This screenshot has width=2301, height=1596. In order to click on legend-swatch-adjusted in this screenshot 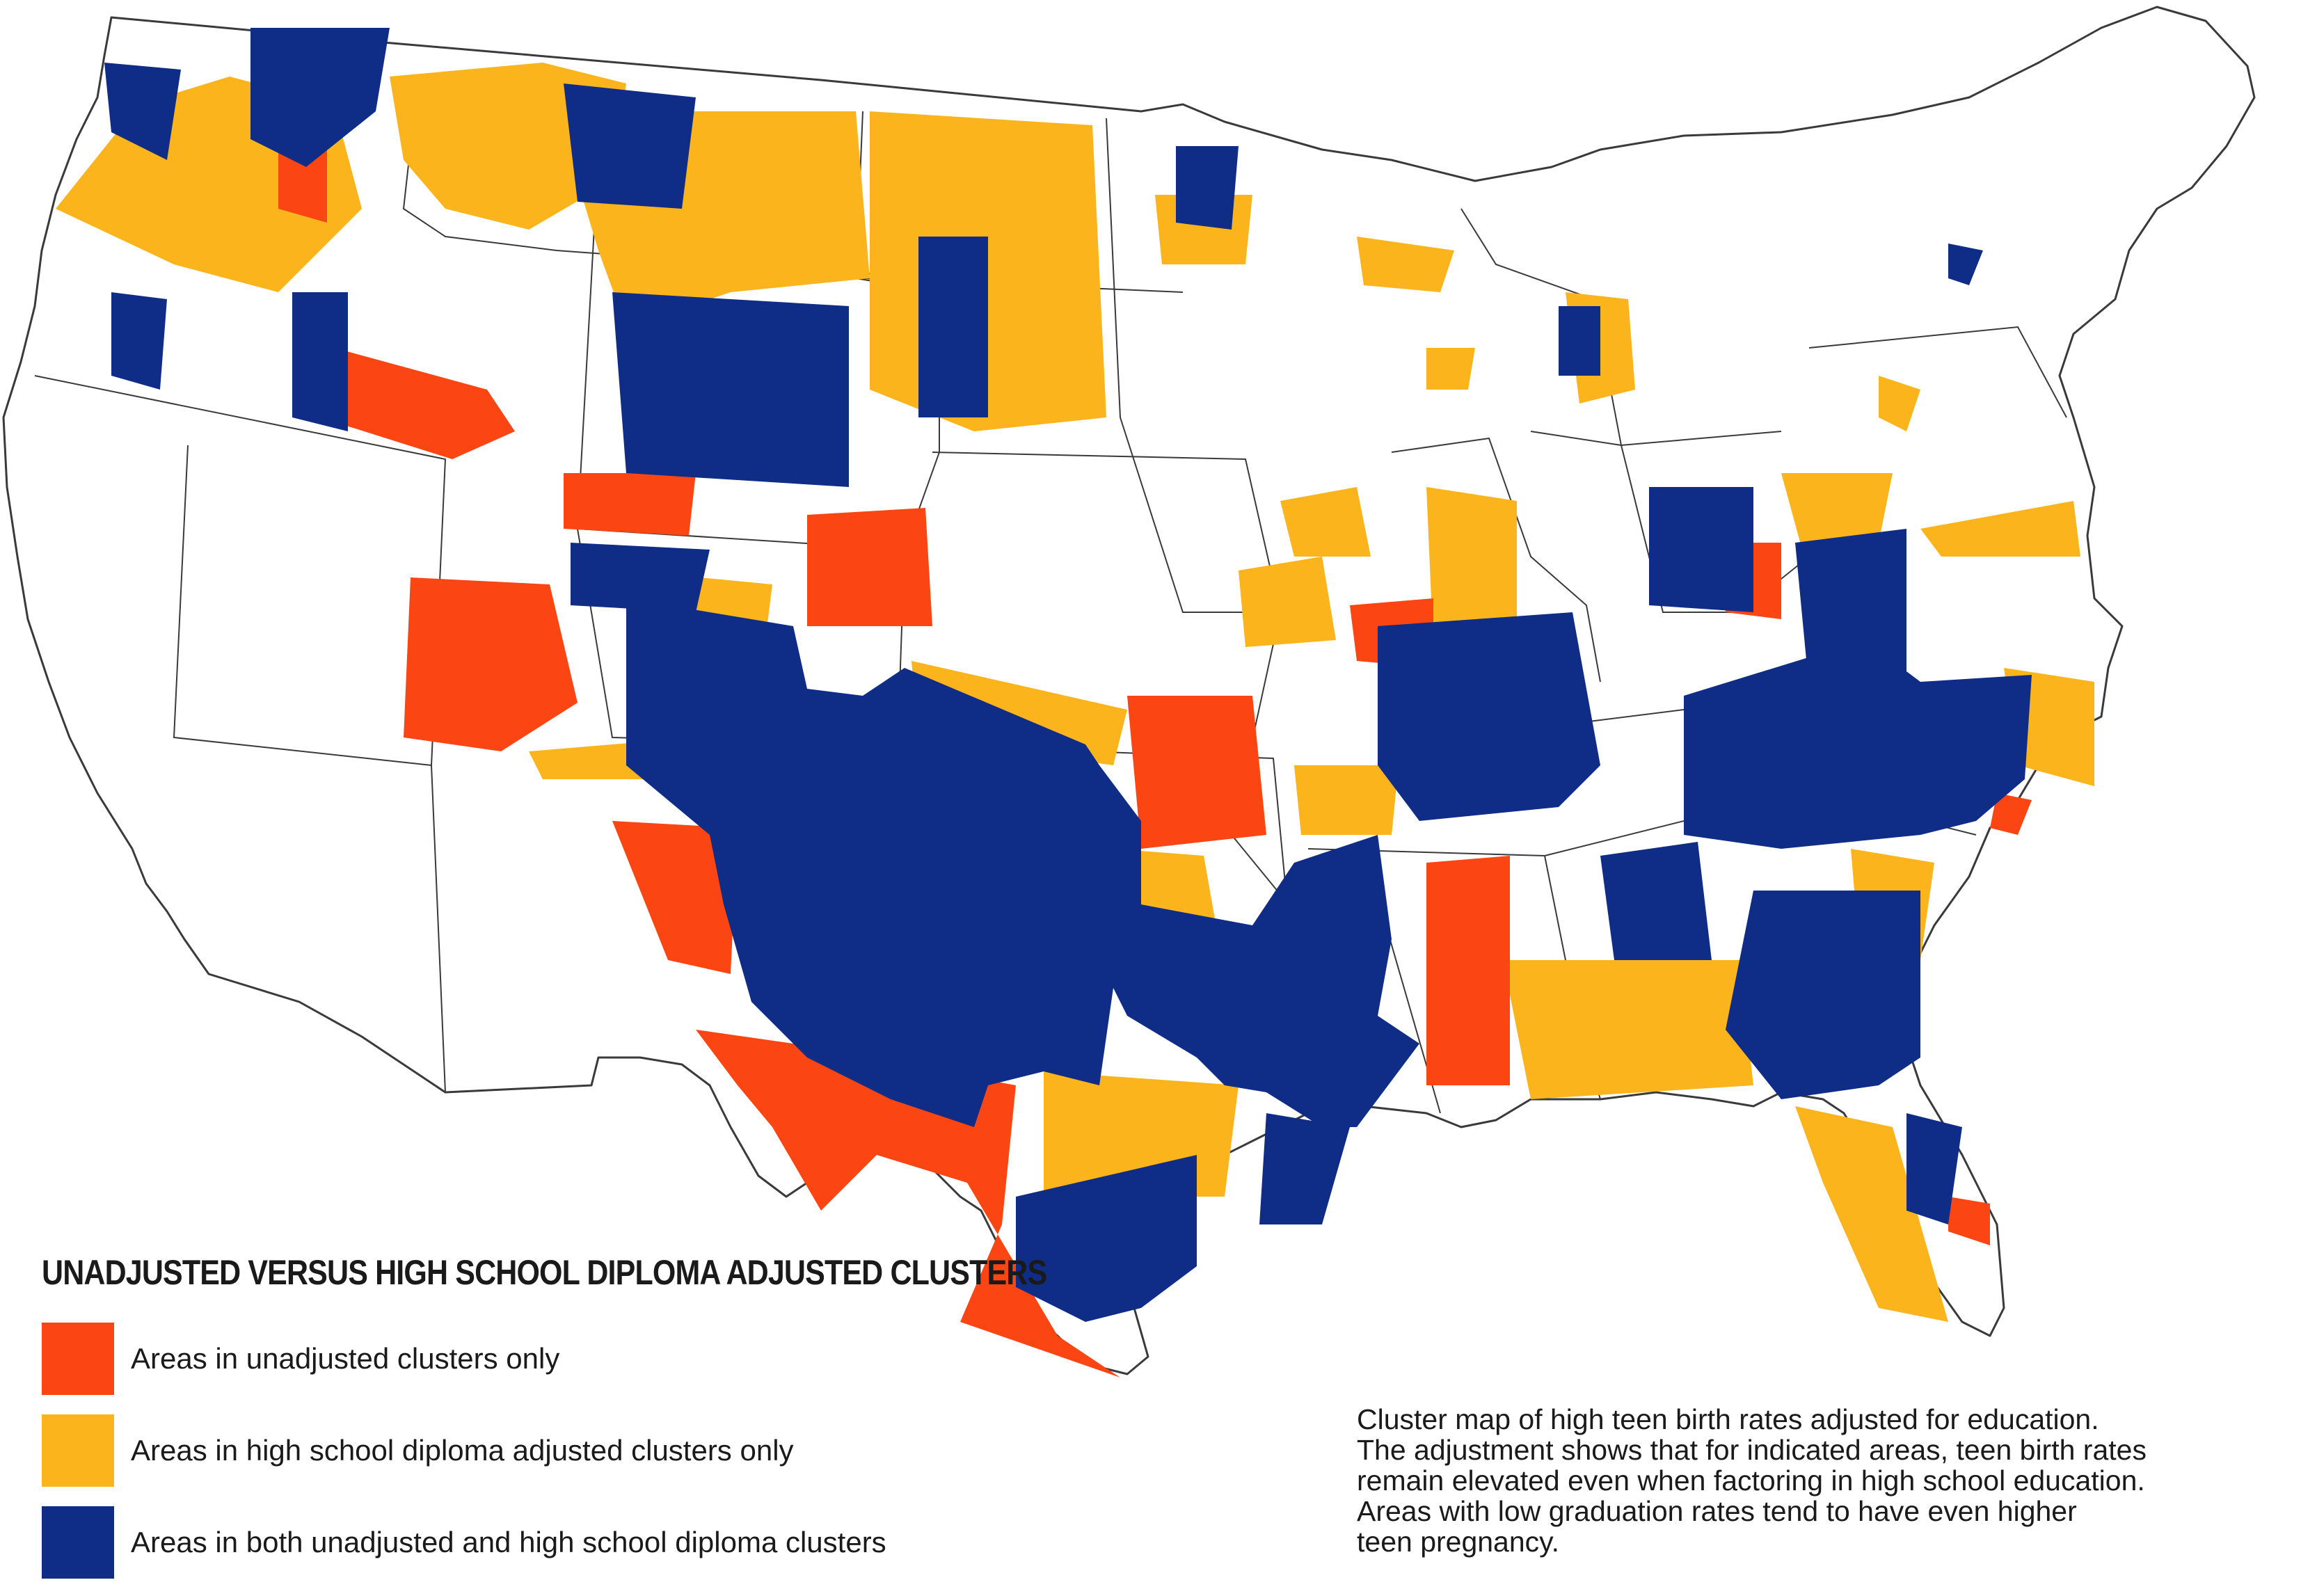, I will do `click(78, 1451)`.